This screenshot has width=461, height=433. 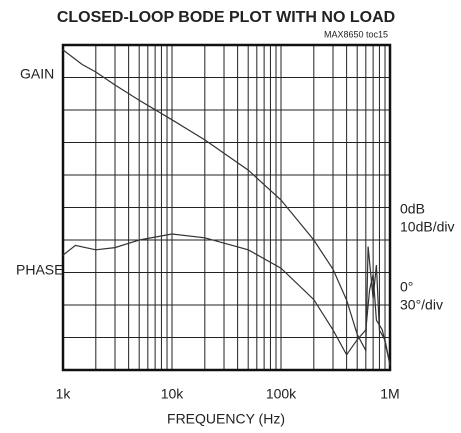 What do you see at coordinates (356, 34) in the screenshot?
I see `chart-subtitle: MAX8650 toc15` at bounding box center [356, 34].